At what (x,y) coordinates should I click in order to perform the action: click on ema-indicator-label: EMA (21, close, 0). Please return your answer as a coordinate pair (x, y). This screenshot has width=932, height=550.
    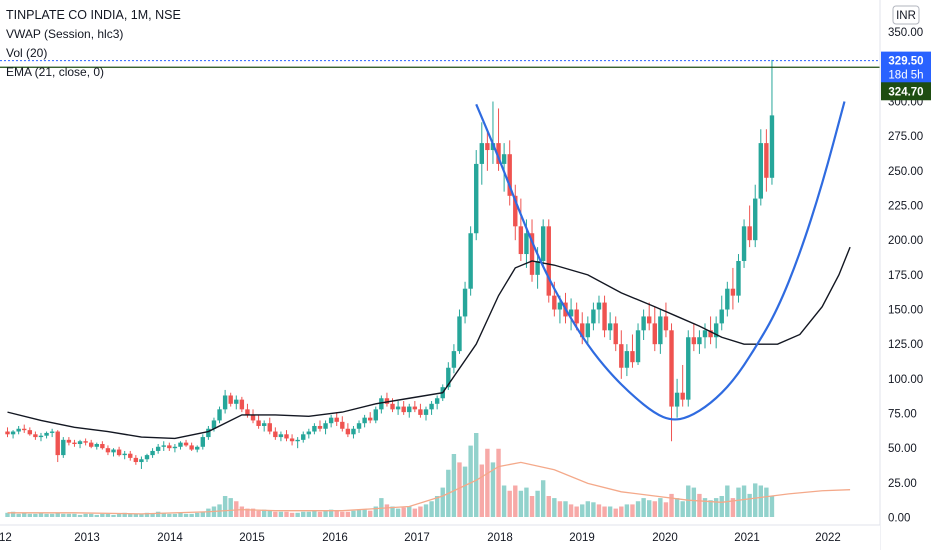
    Looking at the image, I should click on (55, 72).